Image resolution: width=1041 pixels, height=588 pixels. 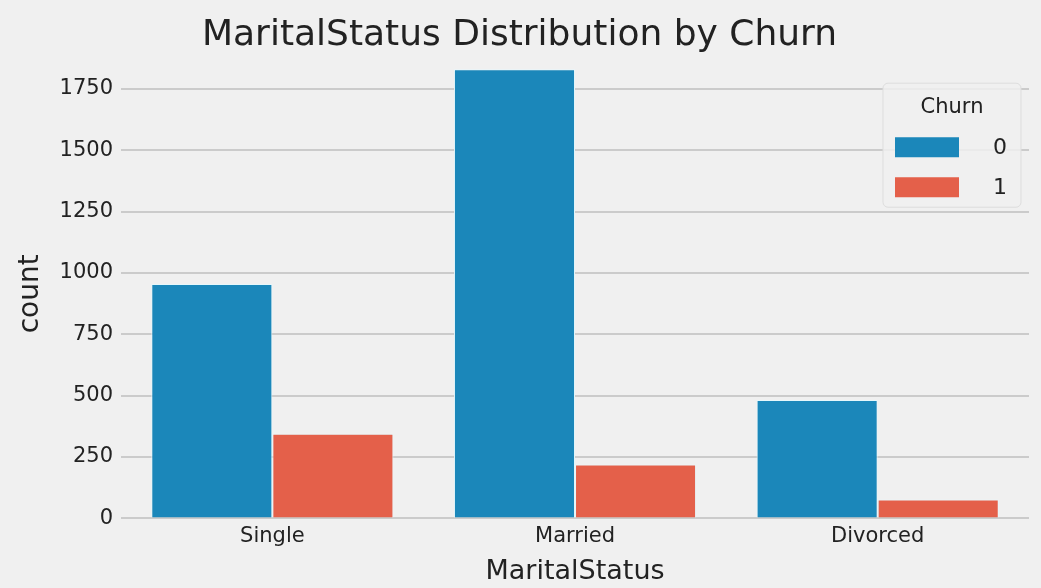 I want to click on y-tick-label: 750, so click(x=93, y=332).